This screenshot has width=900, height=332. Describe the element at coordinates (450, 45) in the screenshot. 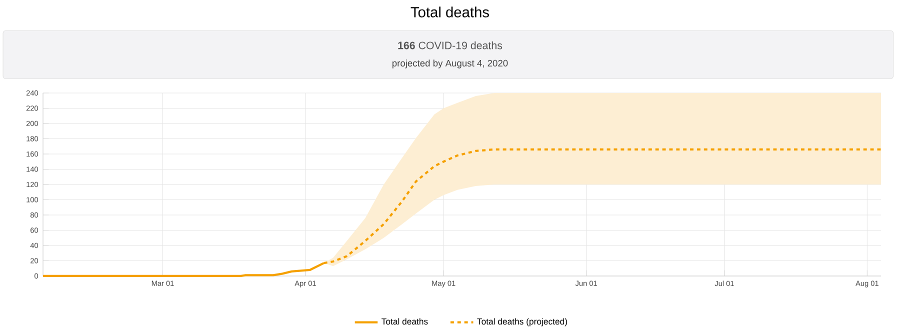

I see `chart-subtitle: 166 COVID-19 deaths` at that location.